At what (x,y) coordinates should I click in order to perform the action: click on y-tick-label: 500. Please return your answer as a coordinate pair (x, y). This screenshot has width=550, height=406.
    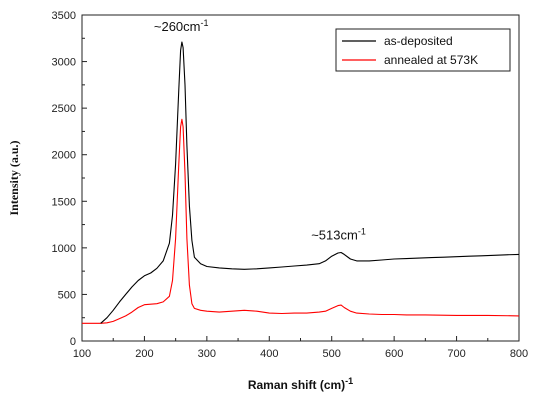
    Looking at the image, I should click on (67, 295).